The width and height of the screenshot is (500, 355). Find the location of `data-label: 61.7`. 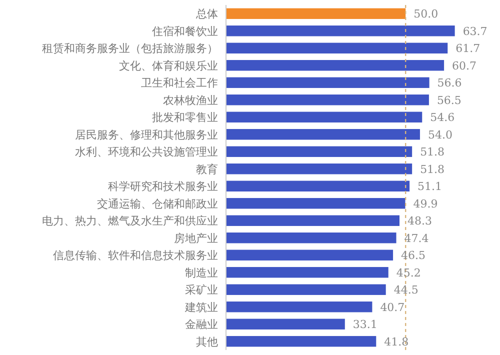

data-label: 61.7 is located at coordinates (468, 49).